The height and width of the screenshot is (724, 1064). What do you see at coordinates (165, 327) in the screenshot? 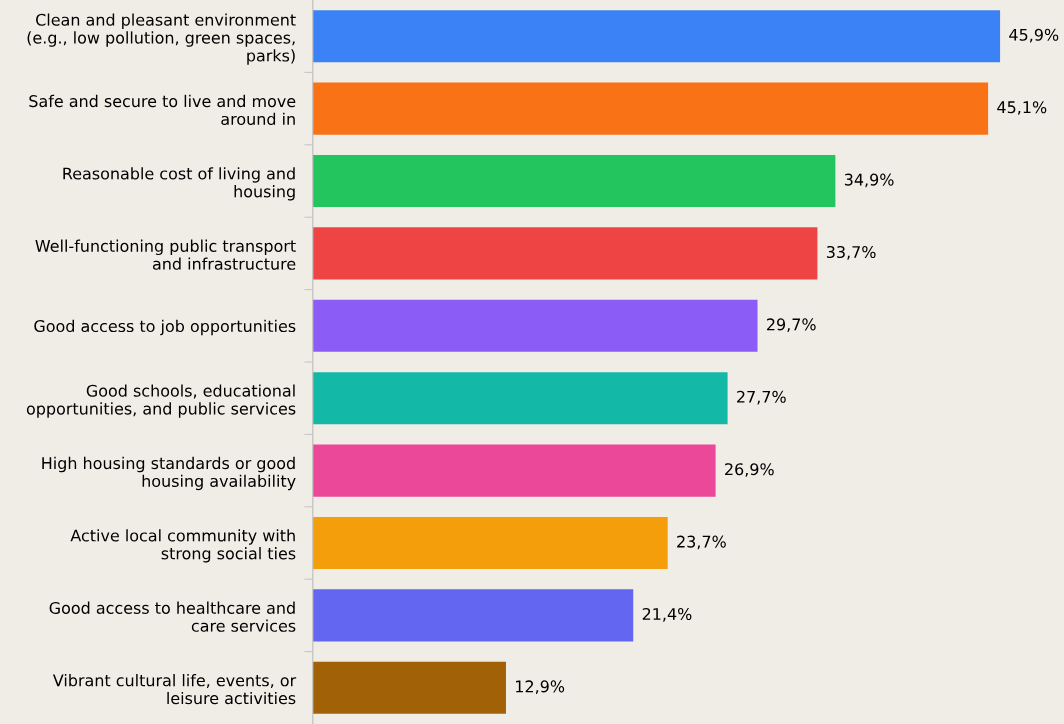
I see `y-tick-label: Good access to job opportunities` at bounding box center [165, 327].